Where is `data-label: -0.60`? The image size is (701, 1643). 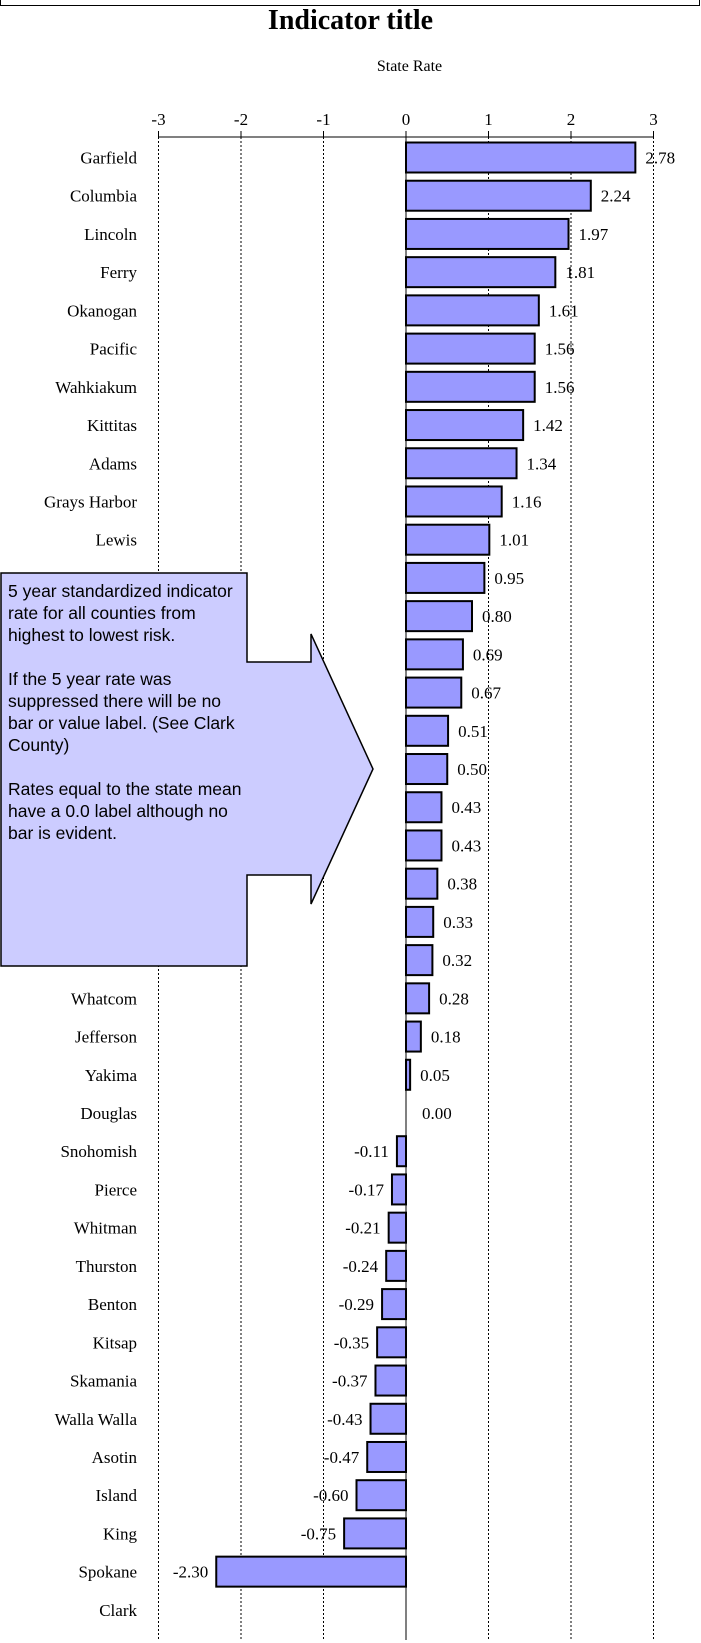
data-label: -0.60 is located at coordinates (330, 1495).